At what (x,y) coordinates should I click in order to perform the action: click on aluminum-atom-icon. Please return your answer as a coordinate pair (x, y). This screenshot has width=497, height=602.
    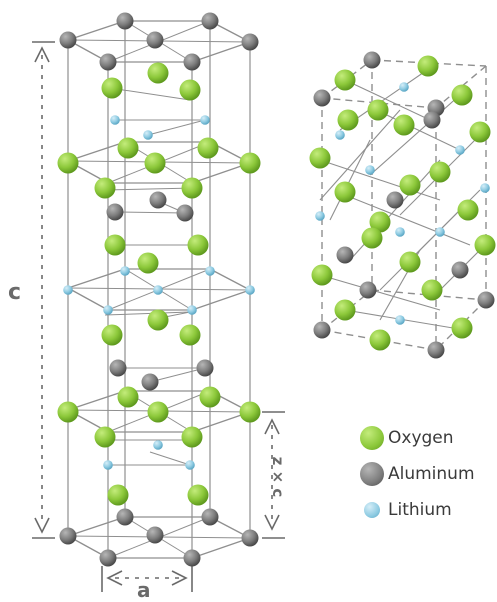
    Looking at the image, I should click on (372, 474).